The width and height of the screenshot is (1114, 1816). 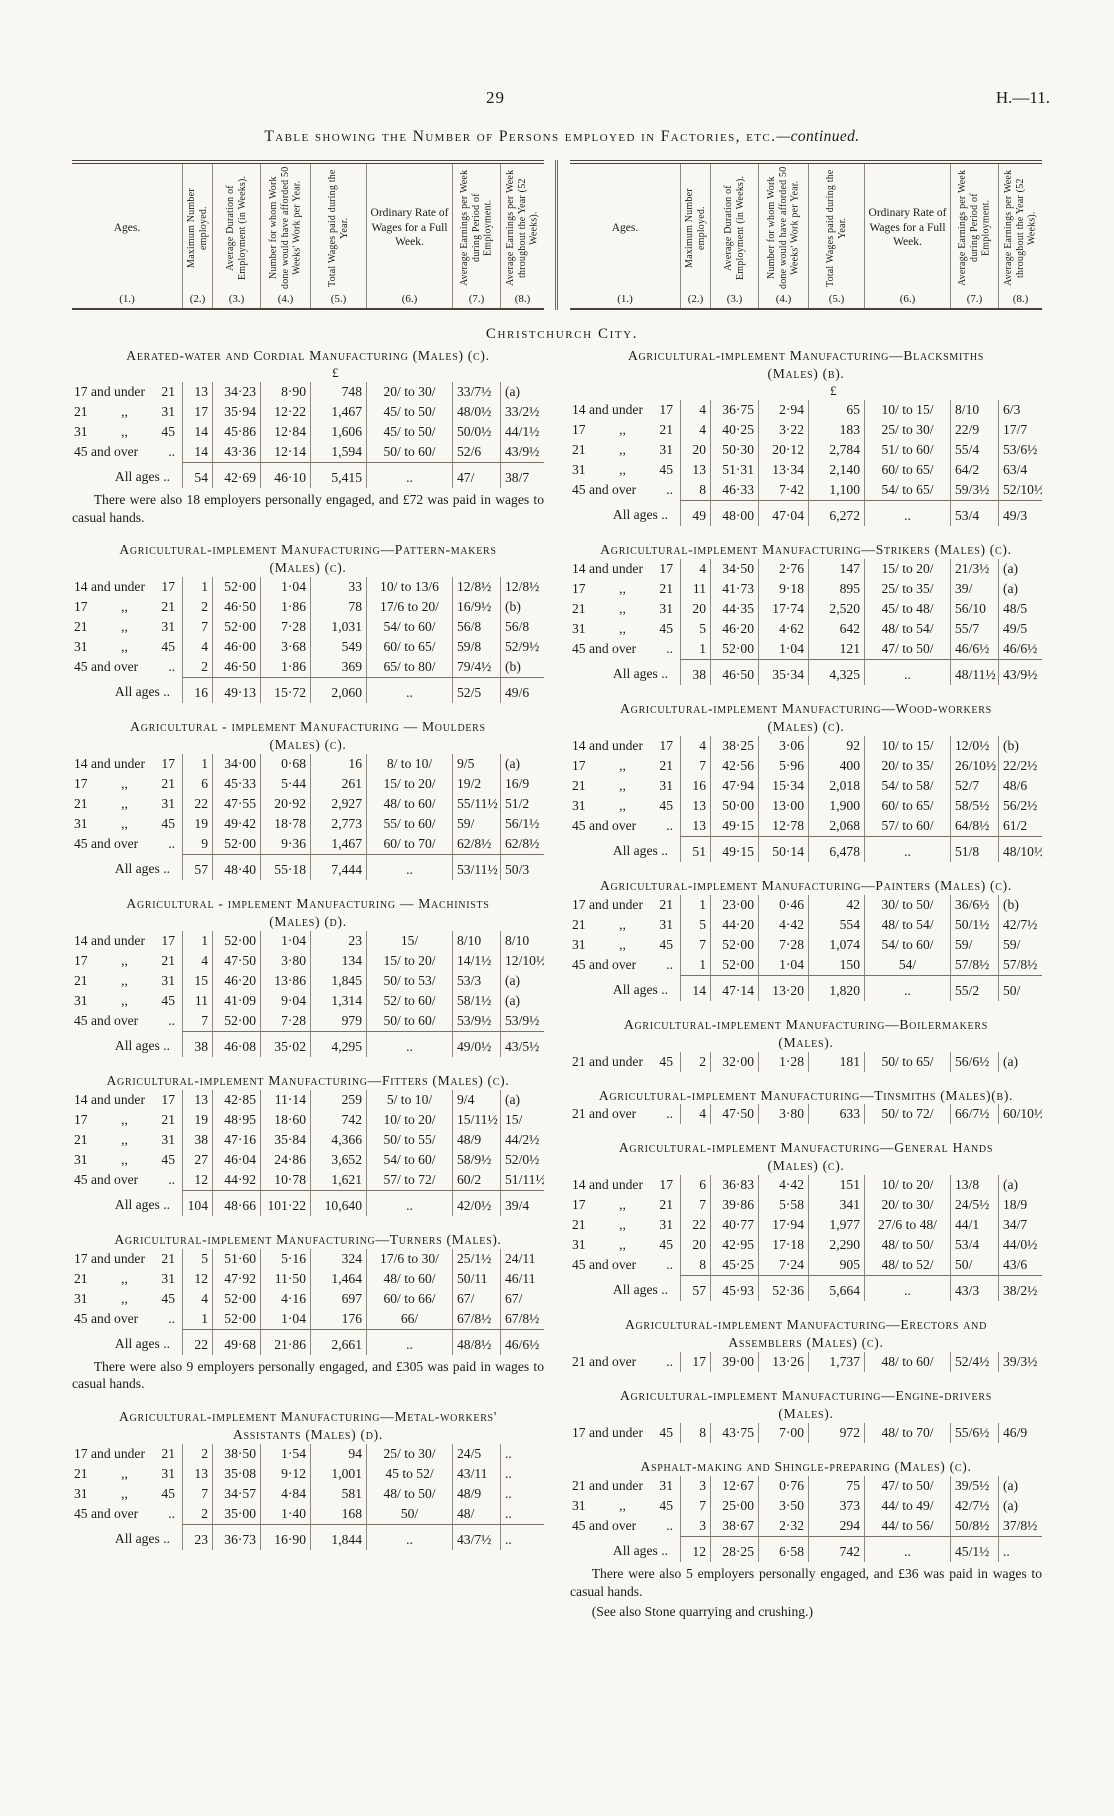 I want to click on table-total-row: All ages .. 12 28·25 6·58 742.. 45/1½.., so click(x=806, y=1549).